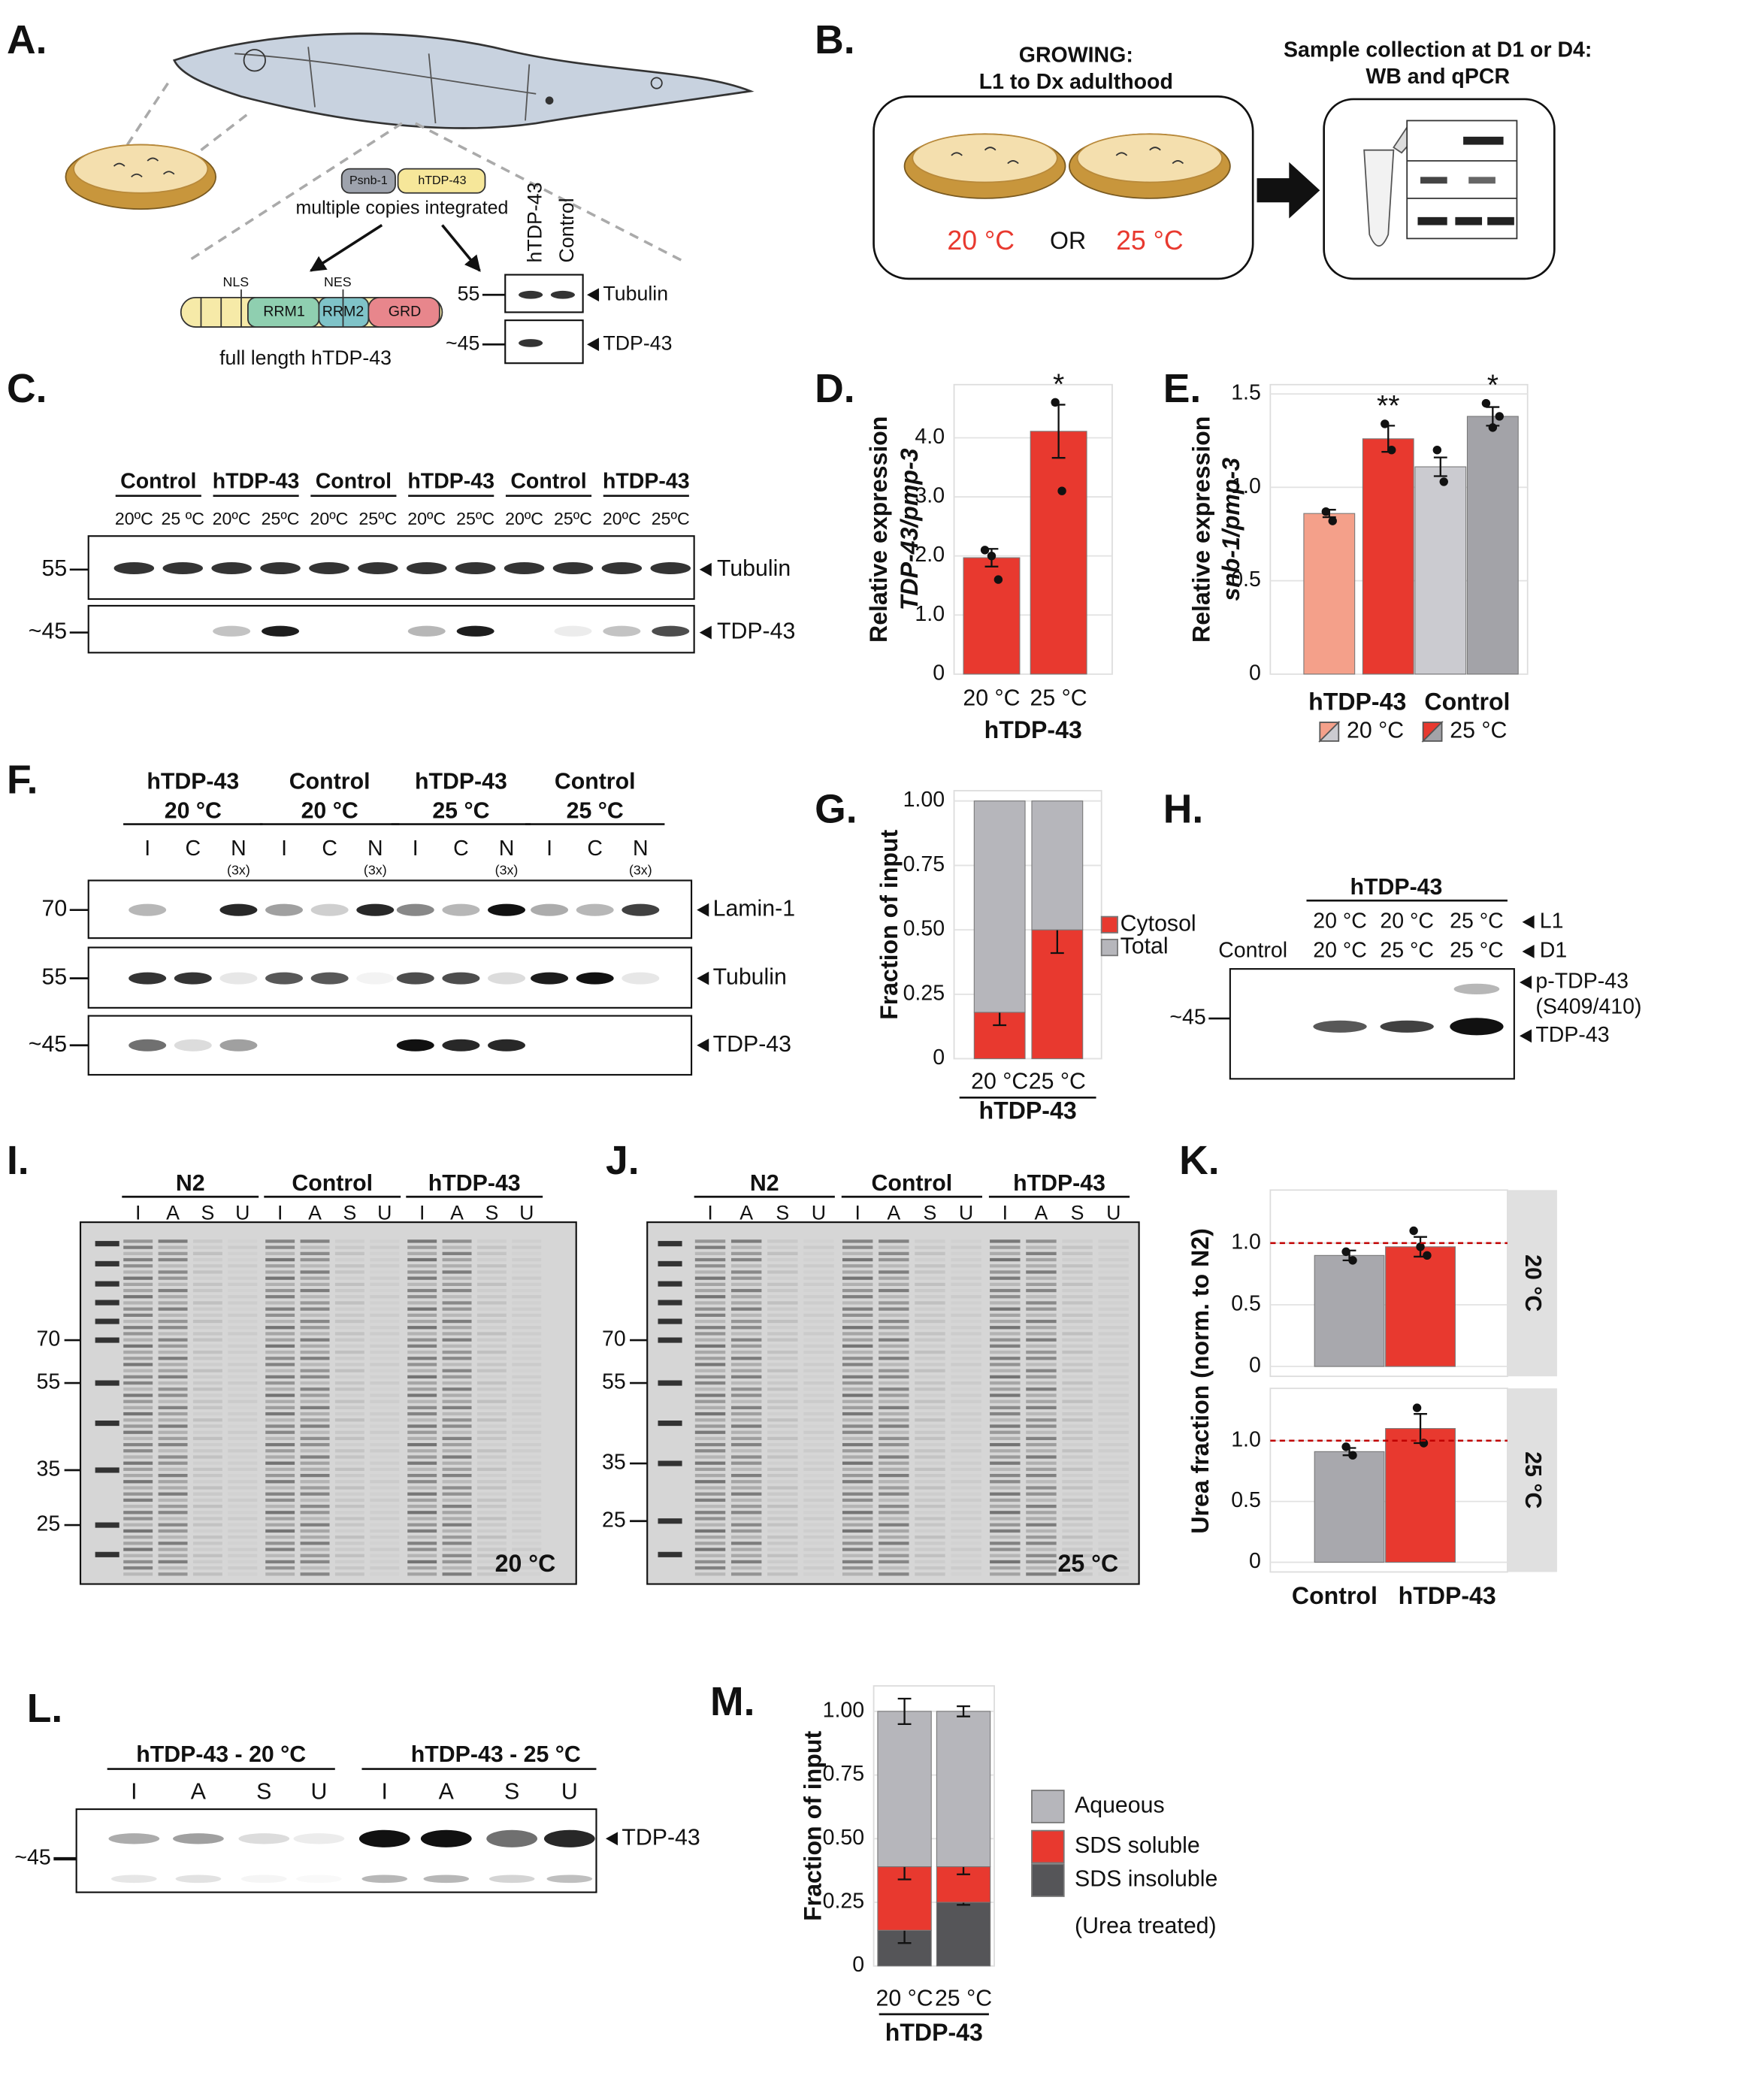 The image size is (1742, 2100). Describe the element at coordinates (238, 870) in the screenshot. I see `label: (3x)` at that location.